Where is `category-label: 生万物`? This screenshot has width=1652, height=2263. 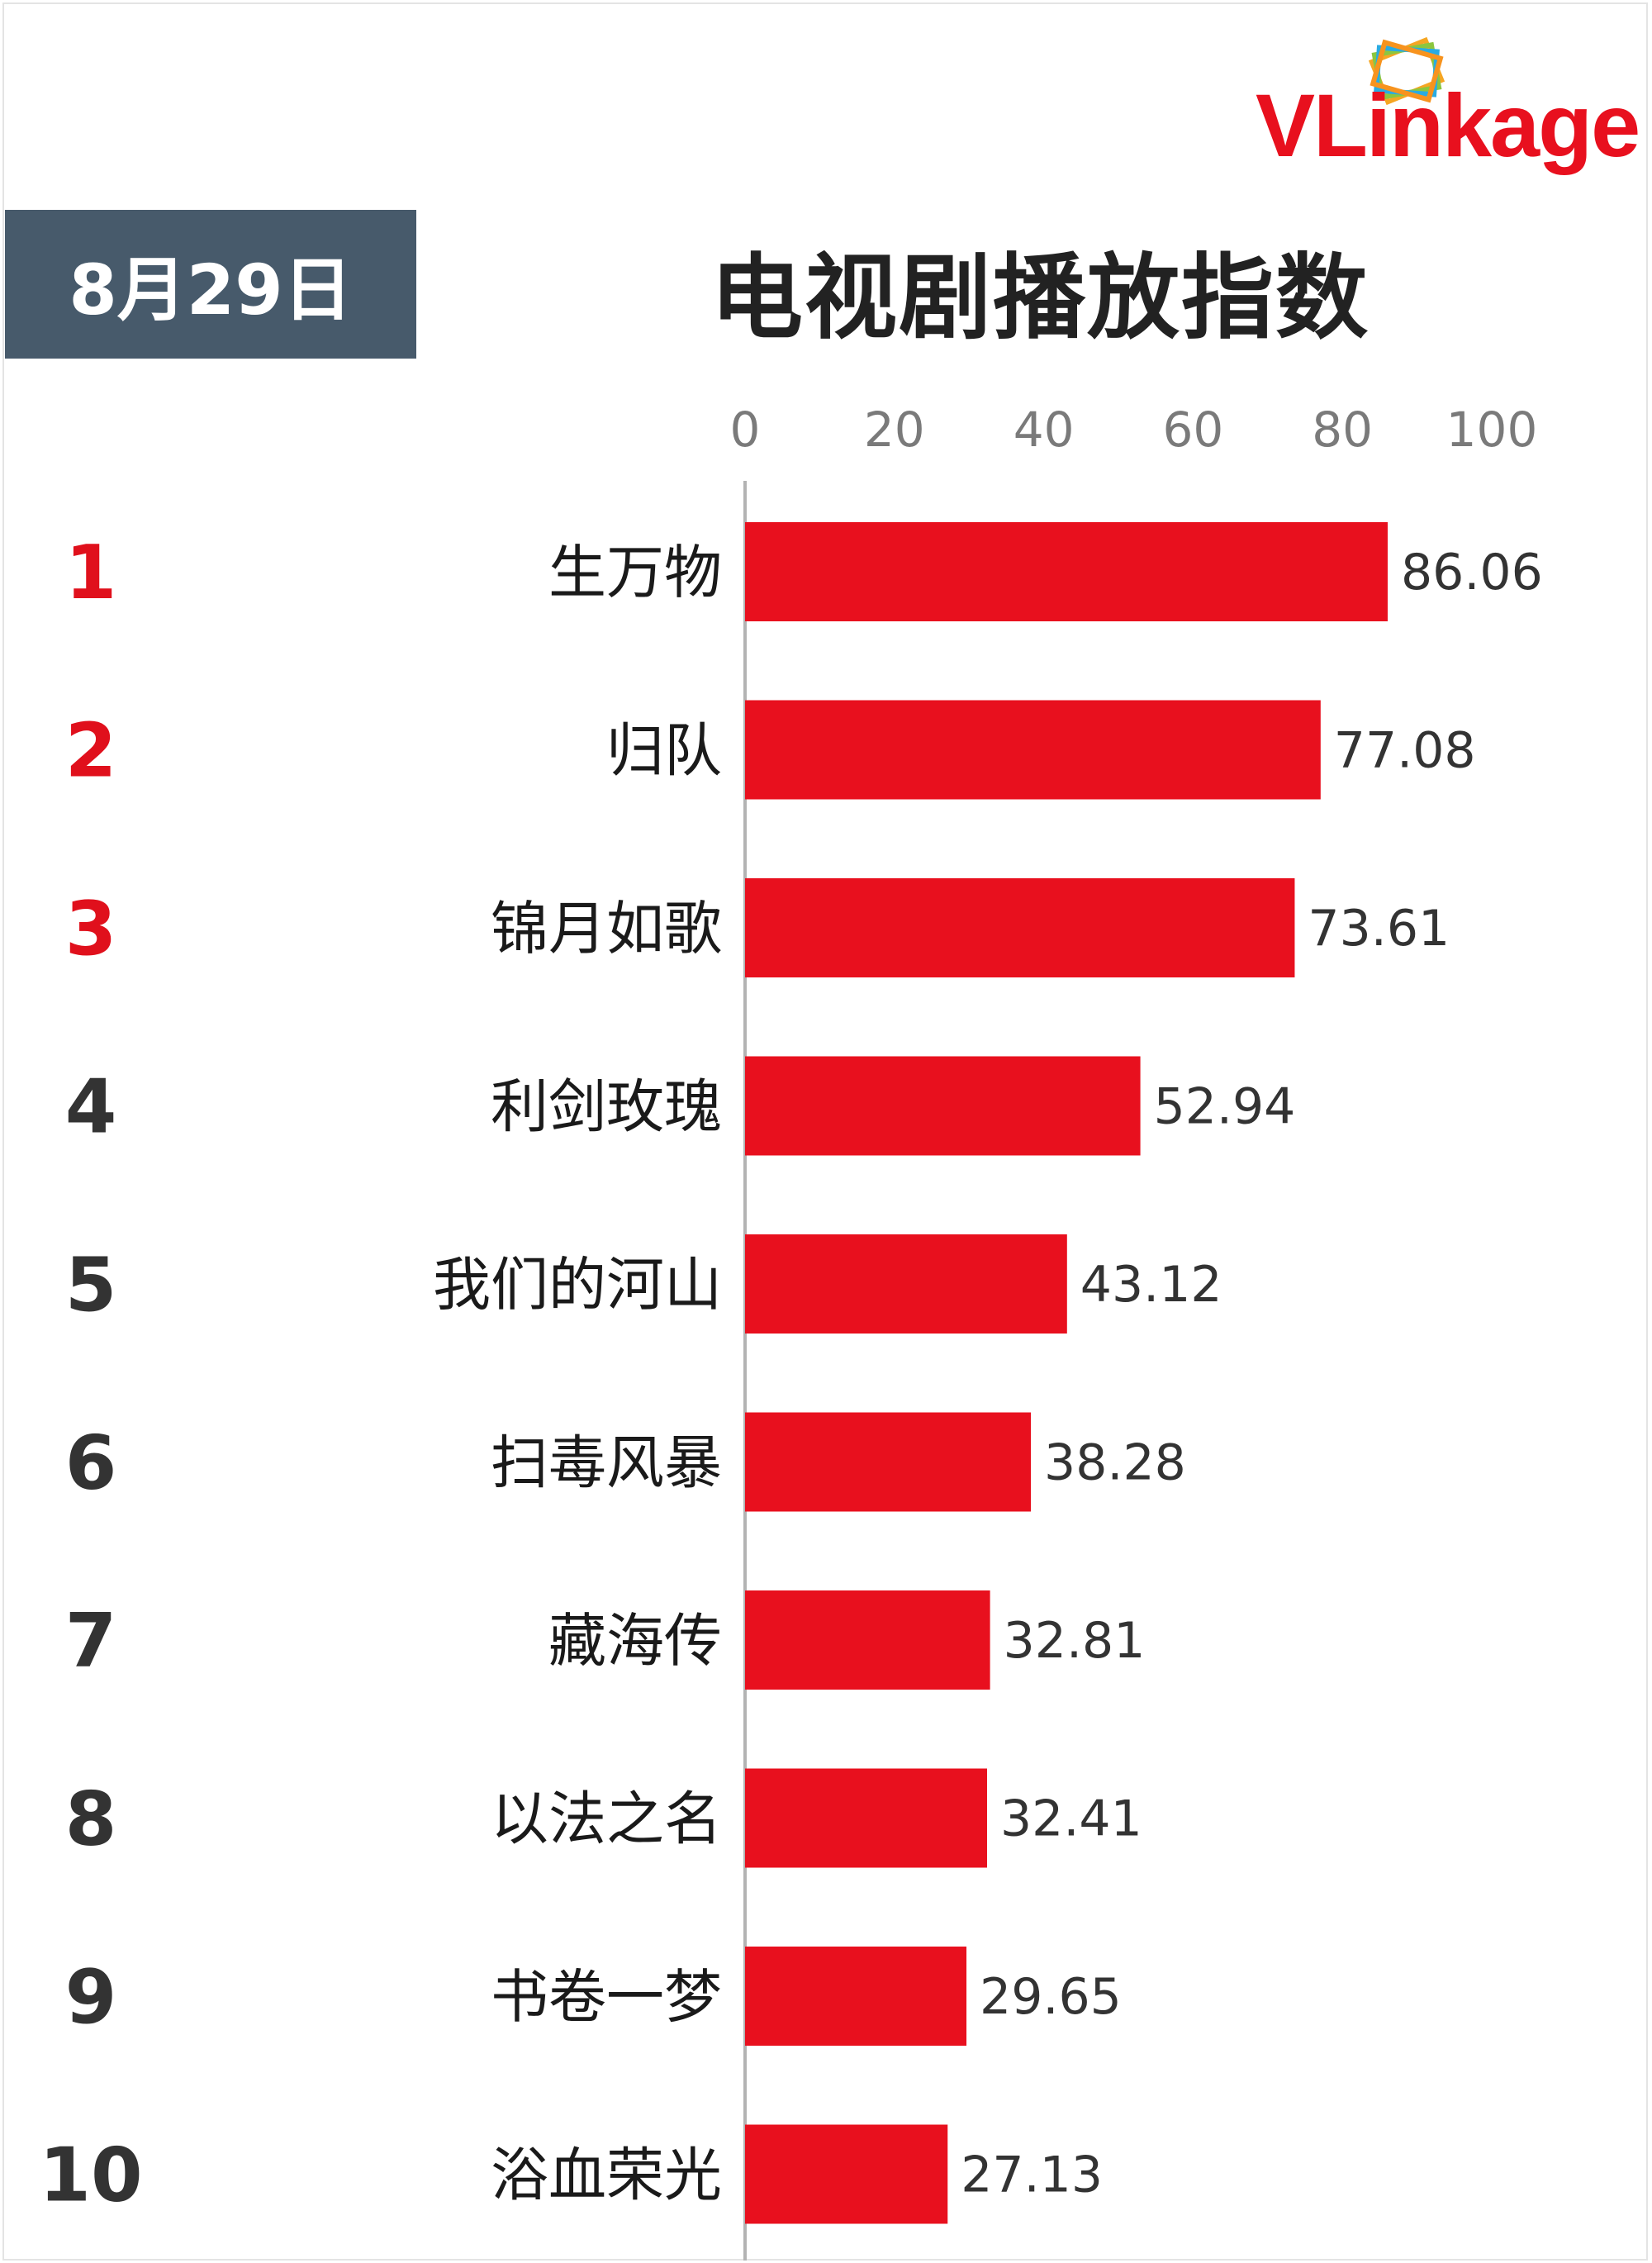 category-label: 生万物 is located at coordinates (635, 573).